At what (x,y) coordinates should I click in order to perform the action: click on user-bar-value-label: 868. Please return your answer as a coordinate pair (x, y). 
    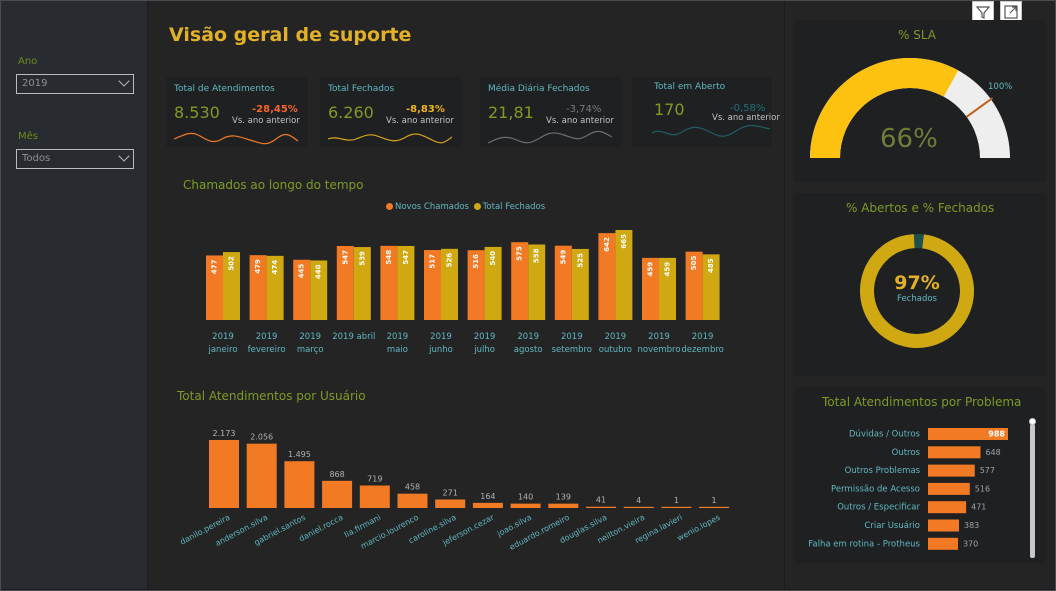
    Looking at the image, I should click on (336, 474).